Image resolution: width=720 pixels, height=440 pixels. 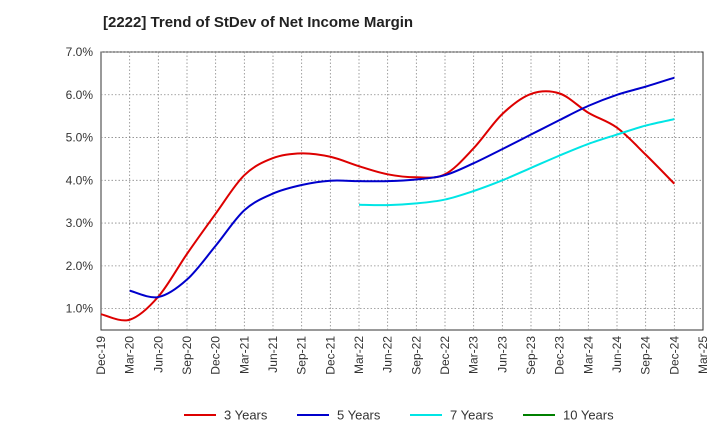 What do you see at coordinates (359, 355) in the screenshot?
I see `x-tick-label: Mar-22` at bounding box center [359, 355].